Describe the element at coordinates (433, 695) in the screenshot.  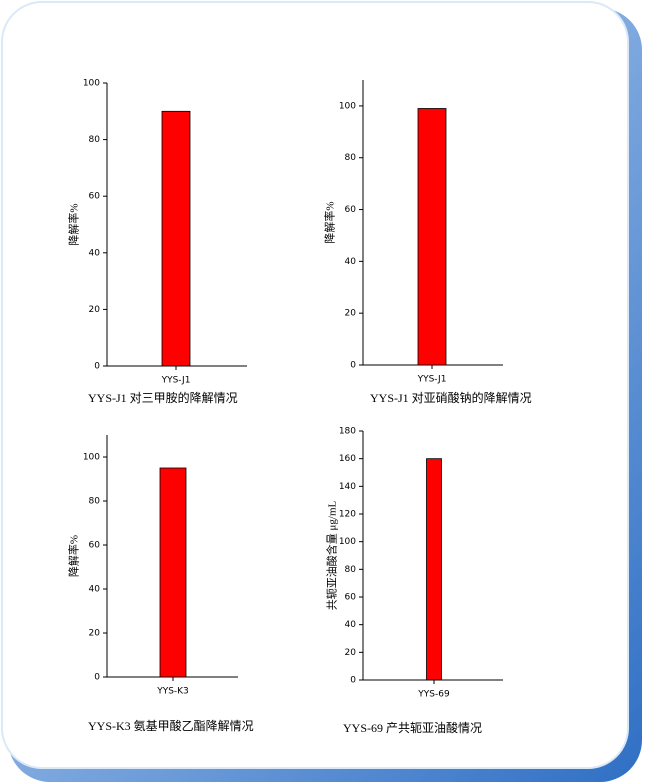
I see `x-tick-label: YYS-69` at that location.